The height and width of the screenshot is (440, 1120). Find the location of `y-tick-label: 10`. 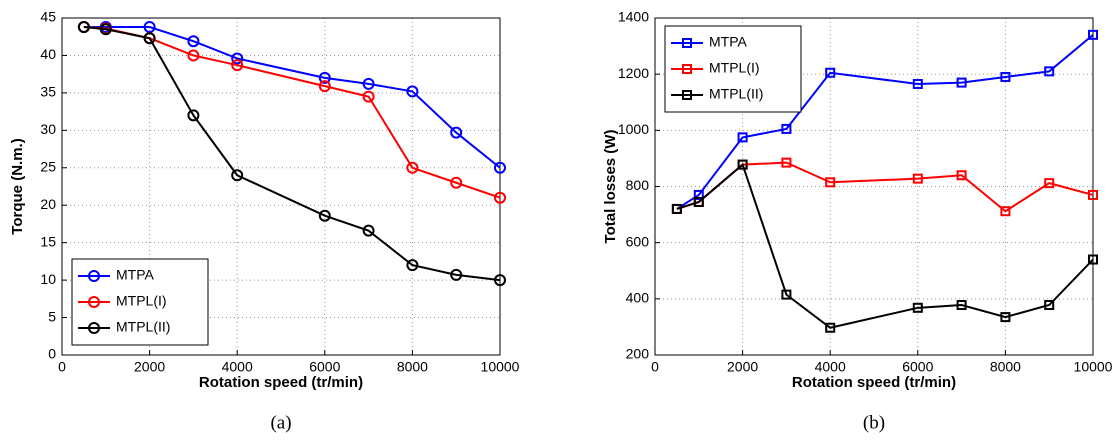

y-tick-label: 10 is located at coordinates (48, 279).